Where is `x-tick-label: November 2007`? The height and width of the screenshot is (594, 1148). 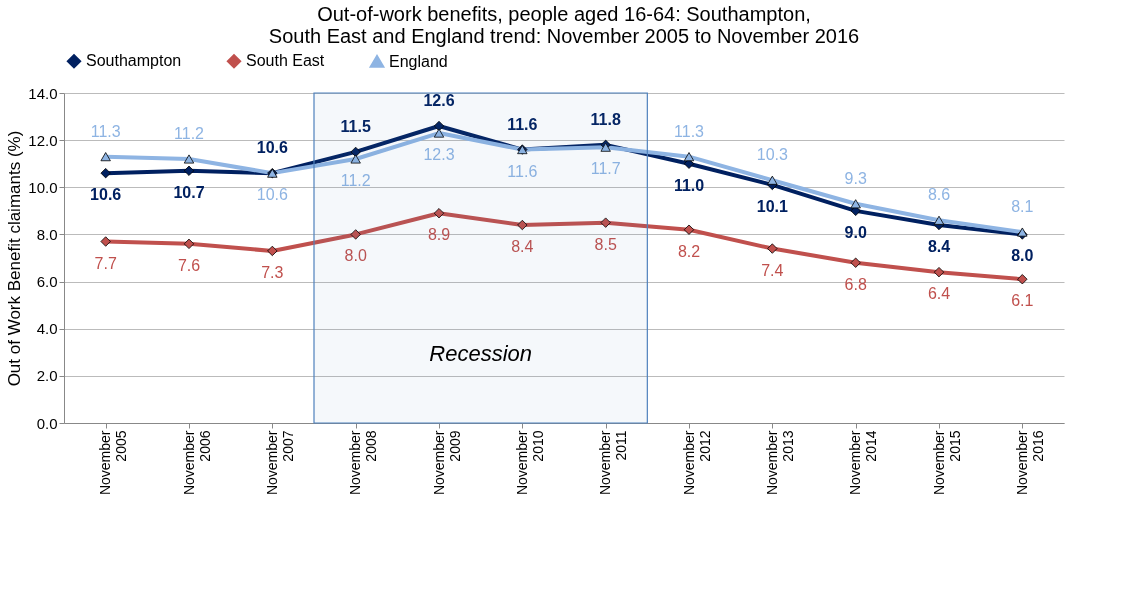 x-tick-label: November 2007 is located at coordinates (279, 463).